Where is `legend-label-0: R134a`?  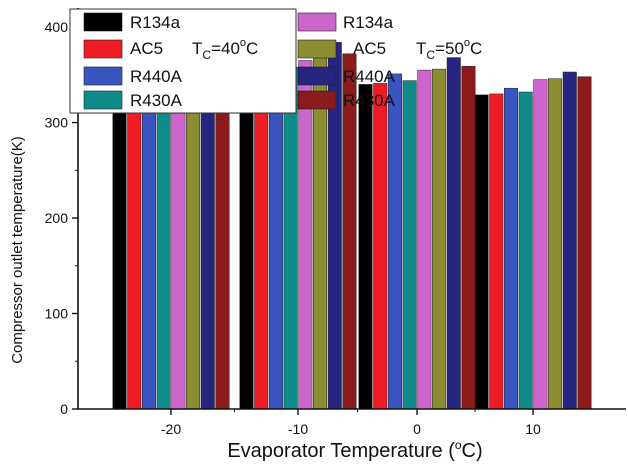 legend-label-0: R134a is located at coordinates (155, 22).